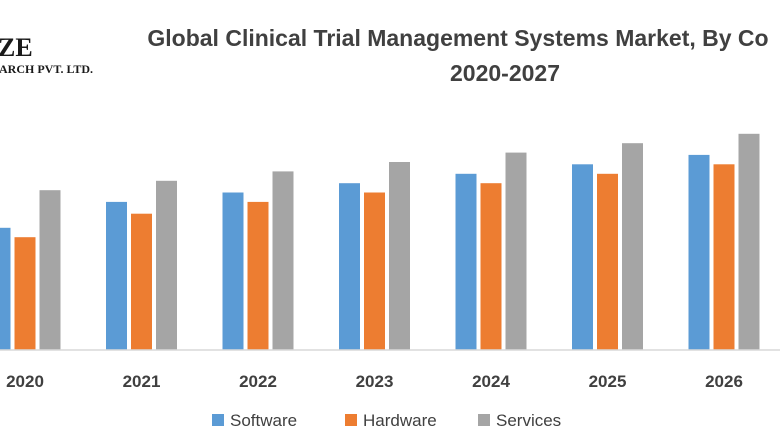 This screenshot has width=780, height=440. Describe the element at coordinates (233, 271) in the screenshot. I see `bar-software-2022` at that location.